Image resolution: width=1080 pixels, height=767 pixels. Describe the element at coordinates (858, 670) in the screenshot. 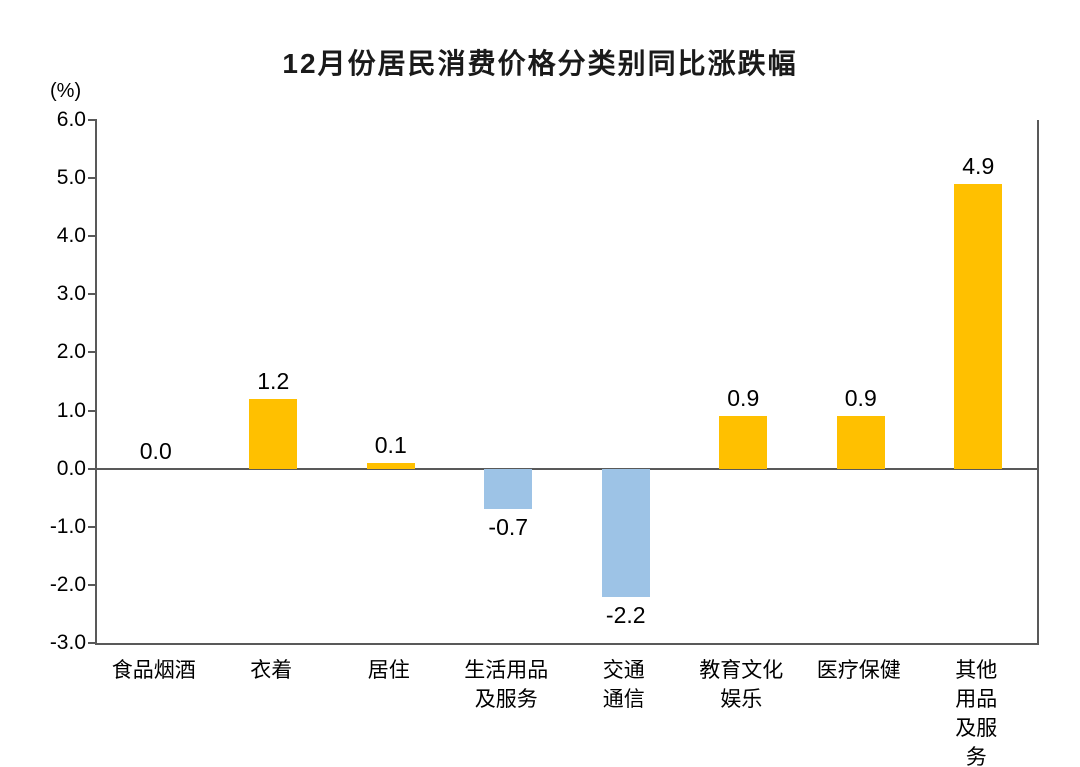

I see `x-axis-category-label: 医疗保健` at that location.